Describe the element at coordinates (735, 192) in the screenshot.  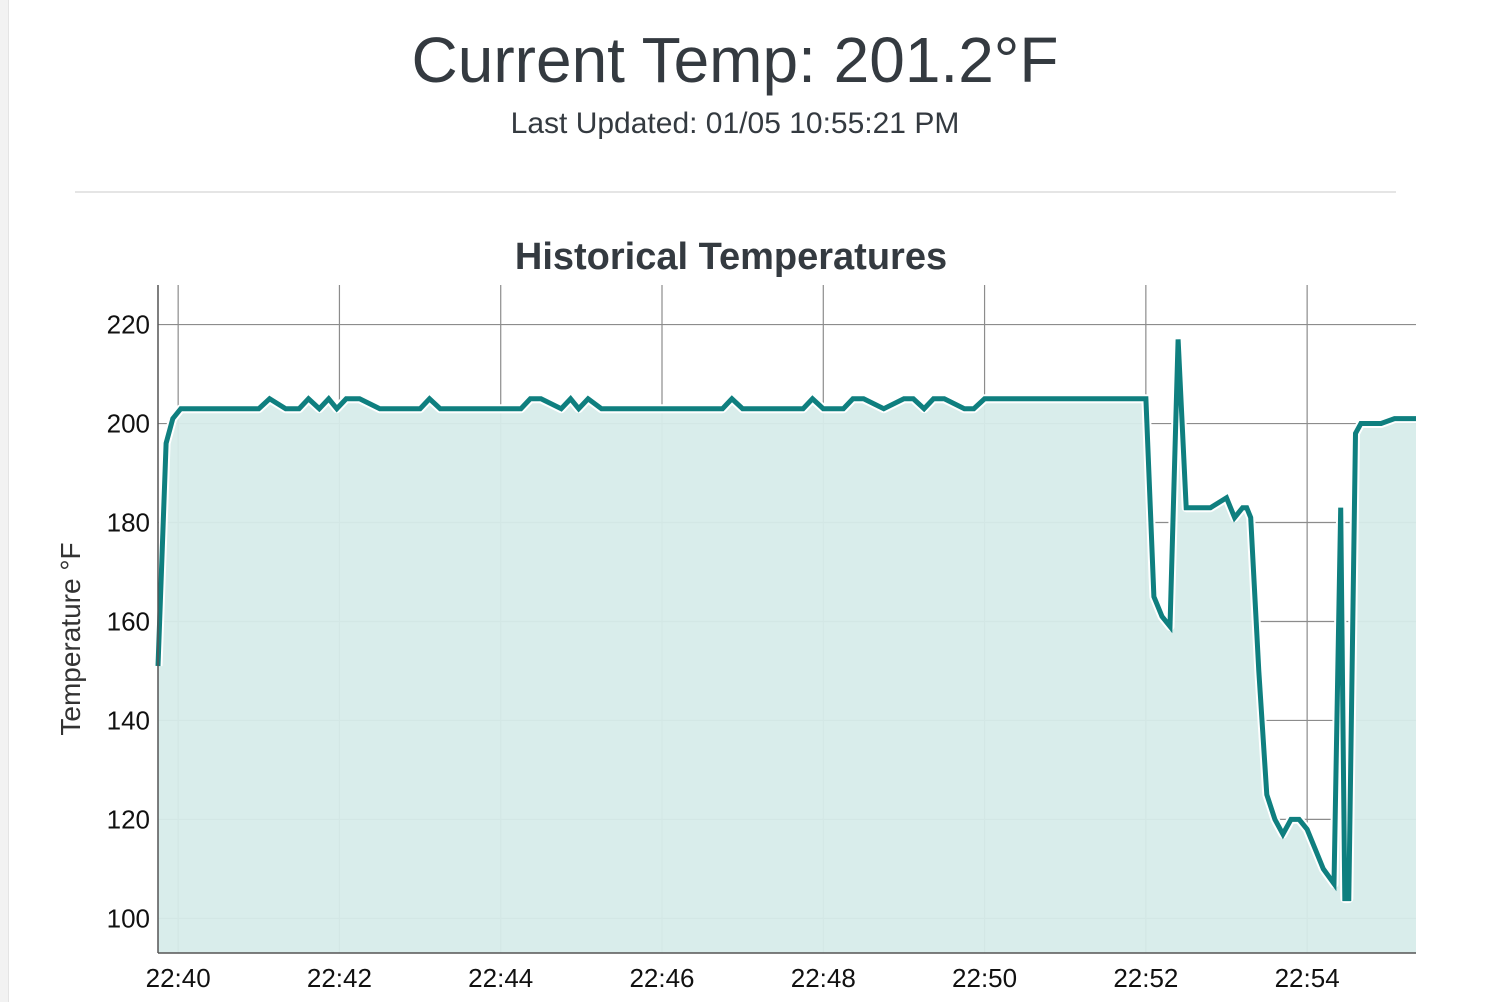
I see `divider` at that location.